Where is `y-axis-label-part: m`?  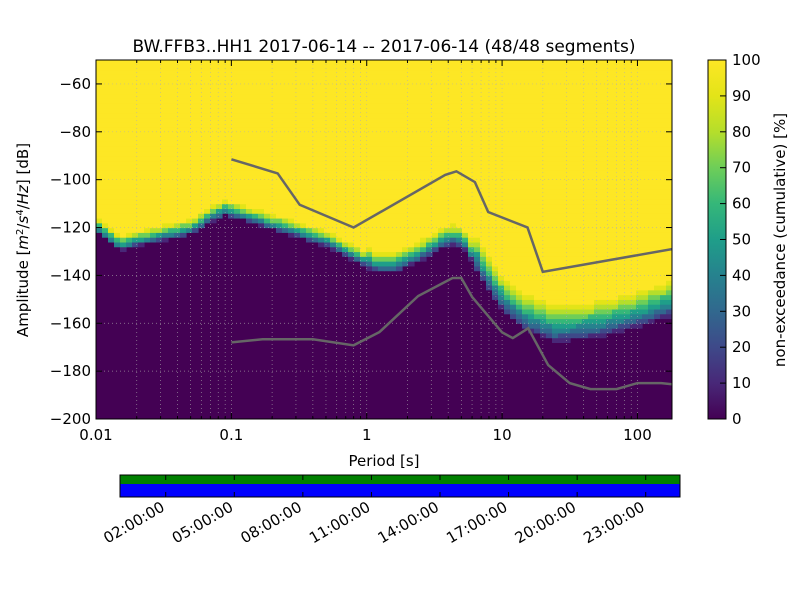 y-axis-label-part: m is located at coordinates (23, 242).